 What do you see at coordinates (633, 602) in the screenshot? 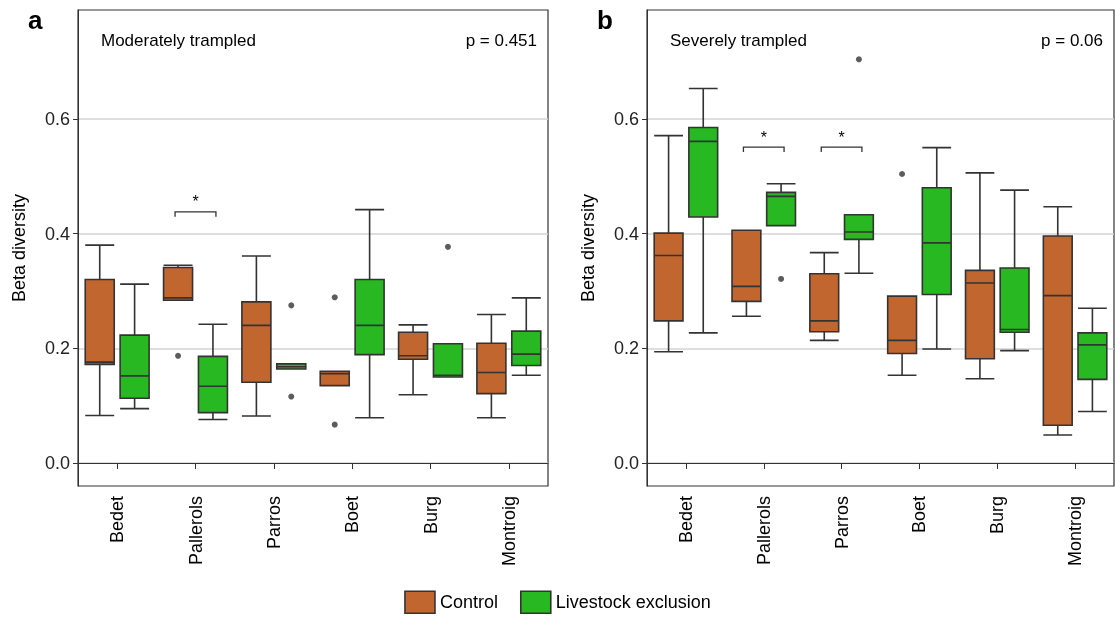
I see `legend-label: Livestock exclusion` at bounding box center [633, 602].